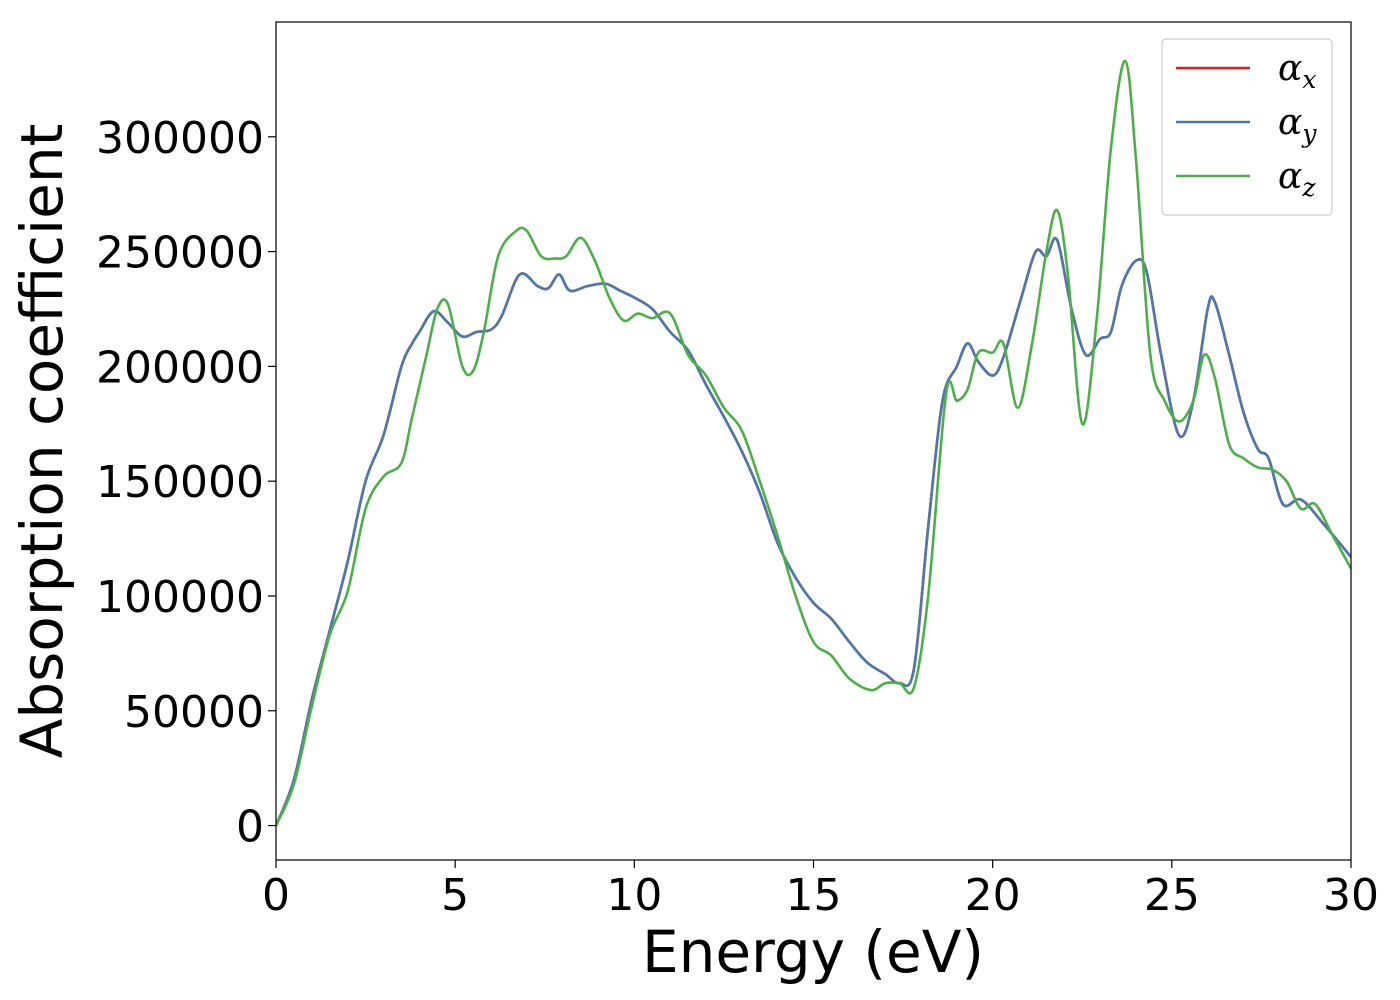 This screenshot has width=1400, height=1000. What do you see at coordinates (1297, 71) in the screenshot?
I see `legend-label-x: αx` at bounding box center [1297, 71].